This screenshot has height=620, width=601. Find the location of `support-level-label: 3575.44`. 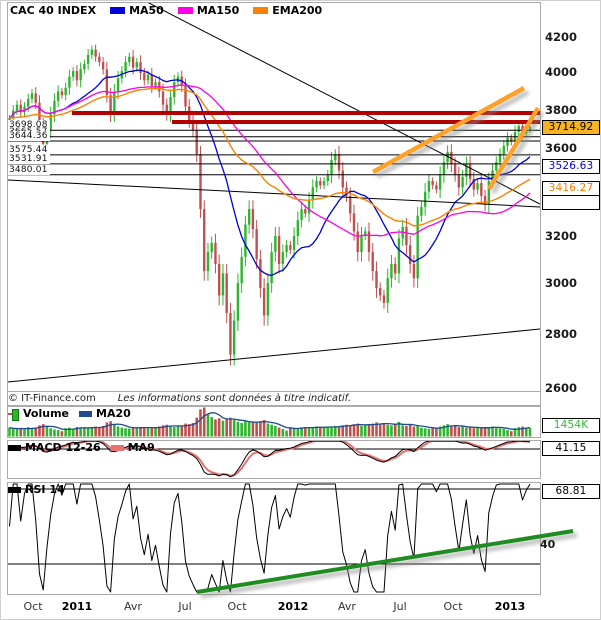

support-level-label: 3575.44 is located at coordinates (29, 149).